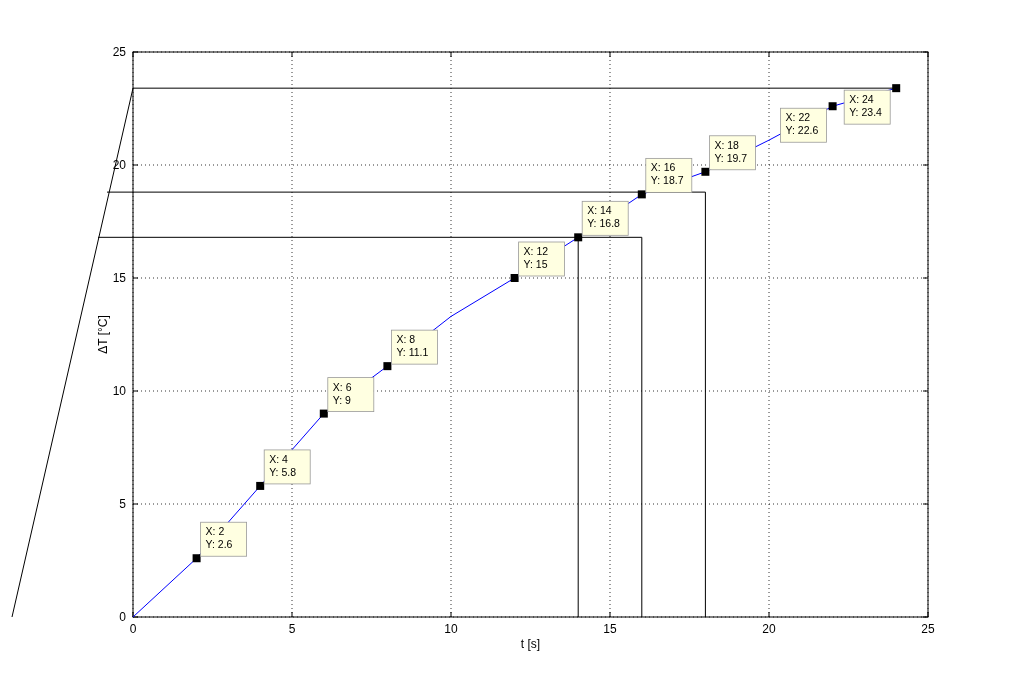 The height and width of the screenshot is (694, 1025). What do you see at coordinates (412, 346) in the screenshot?
I see `annotation: X: 8 Y: 11.1` at bounding box center [412, 346].